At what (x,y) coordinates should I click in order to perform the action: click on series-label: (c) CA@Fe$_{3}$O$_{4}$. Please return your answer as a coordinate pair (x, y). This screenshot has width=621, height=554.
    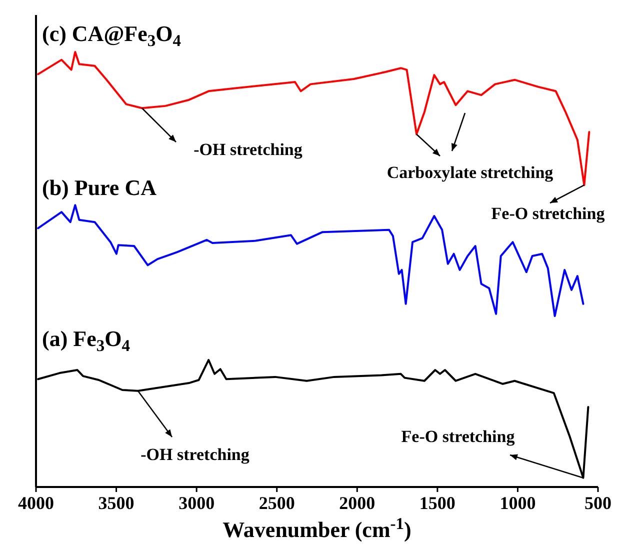
    Looking at the image, I should click on (111, 35).